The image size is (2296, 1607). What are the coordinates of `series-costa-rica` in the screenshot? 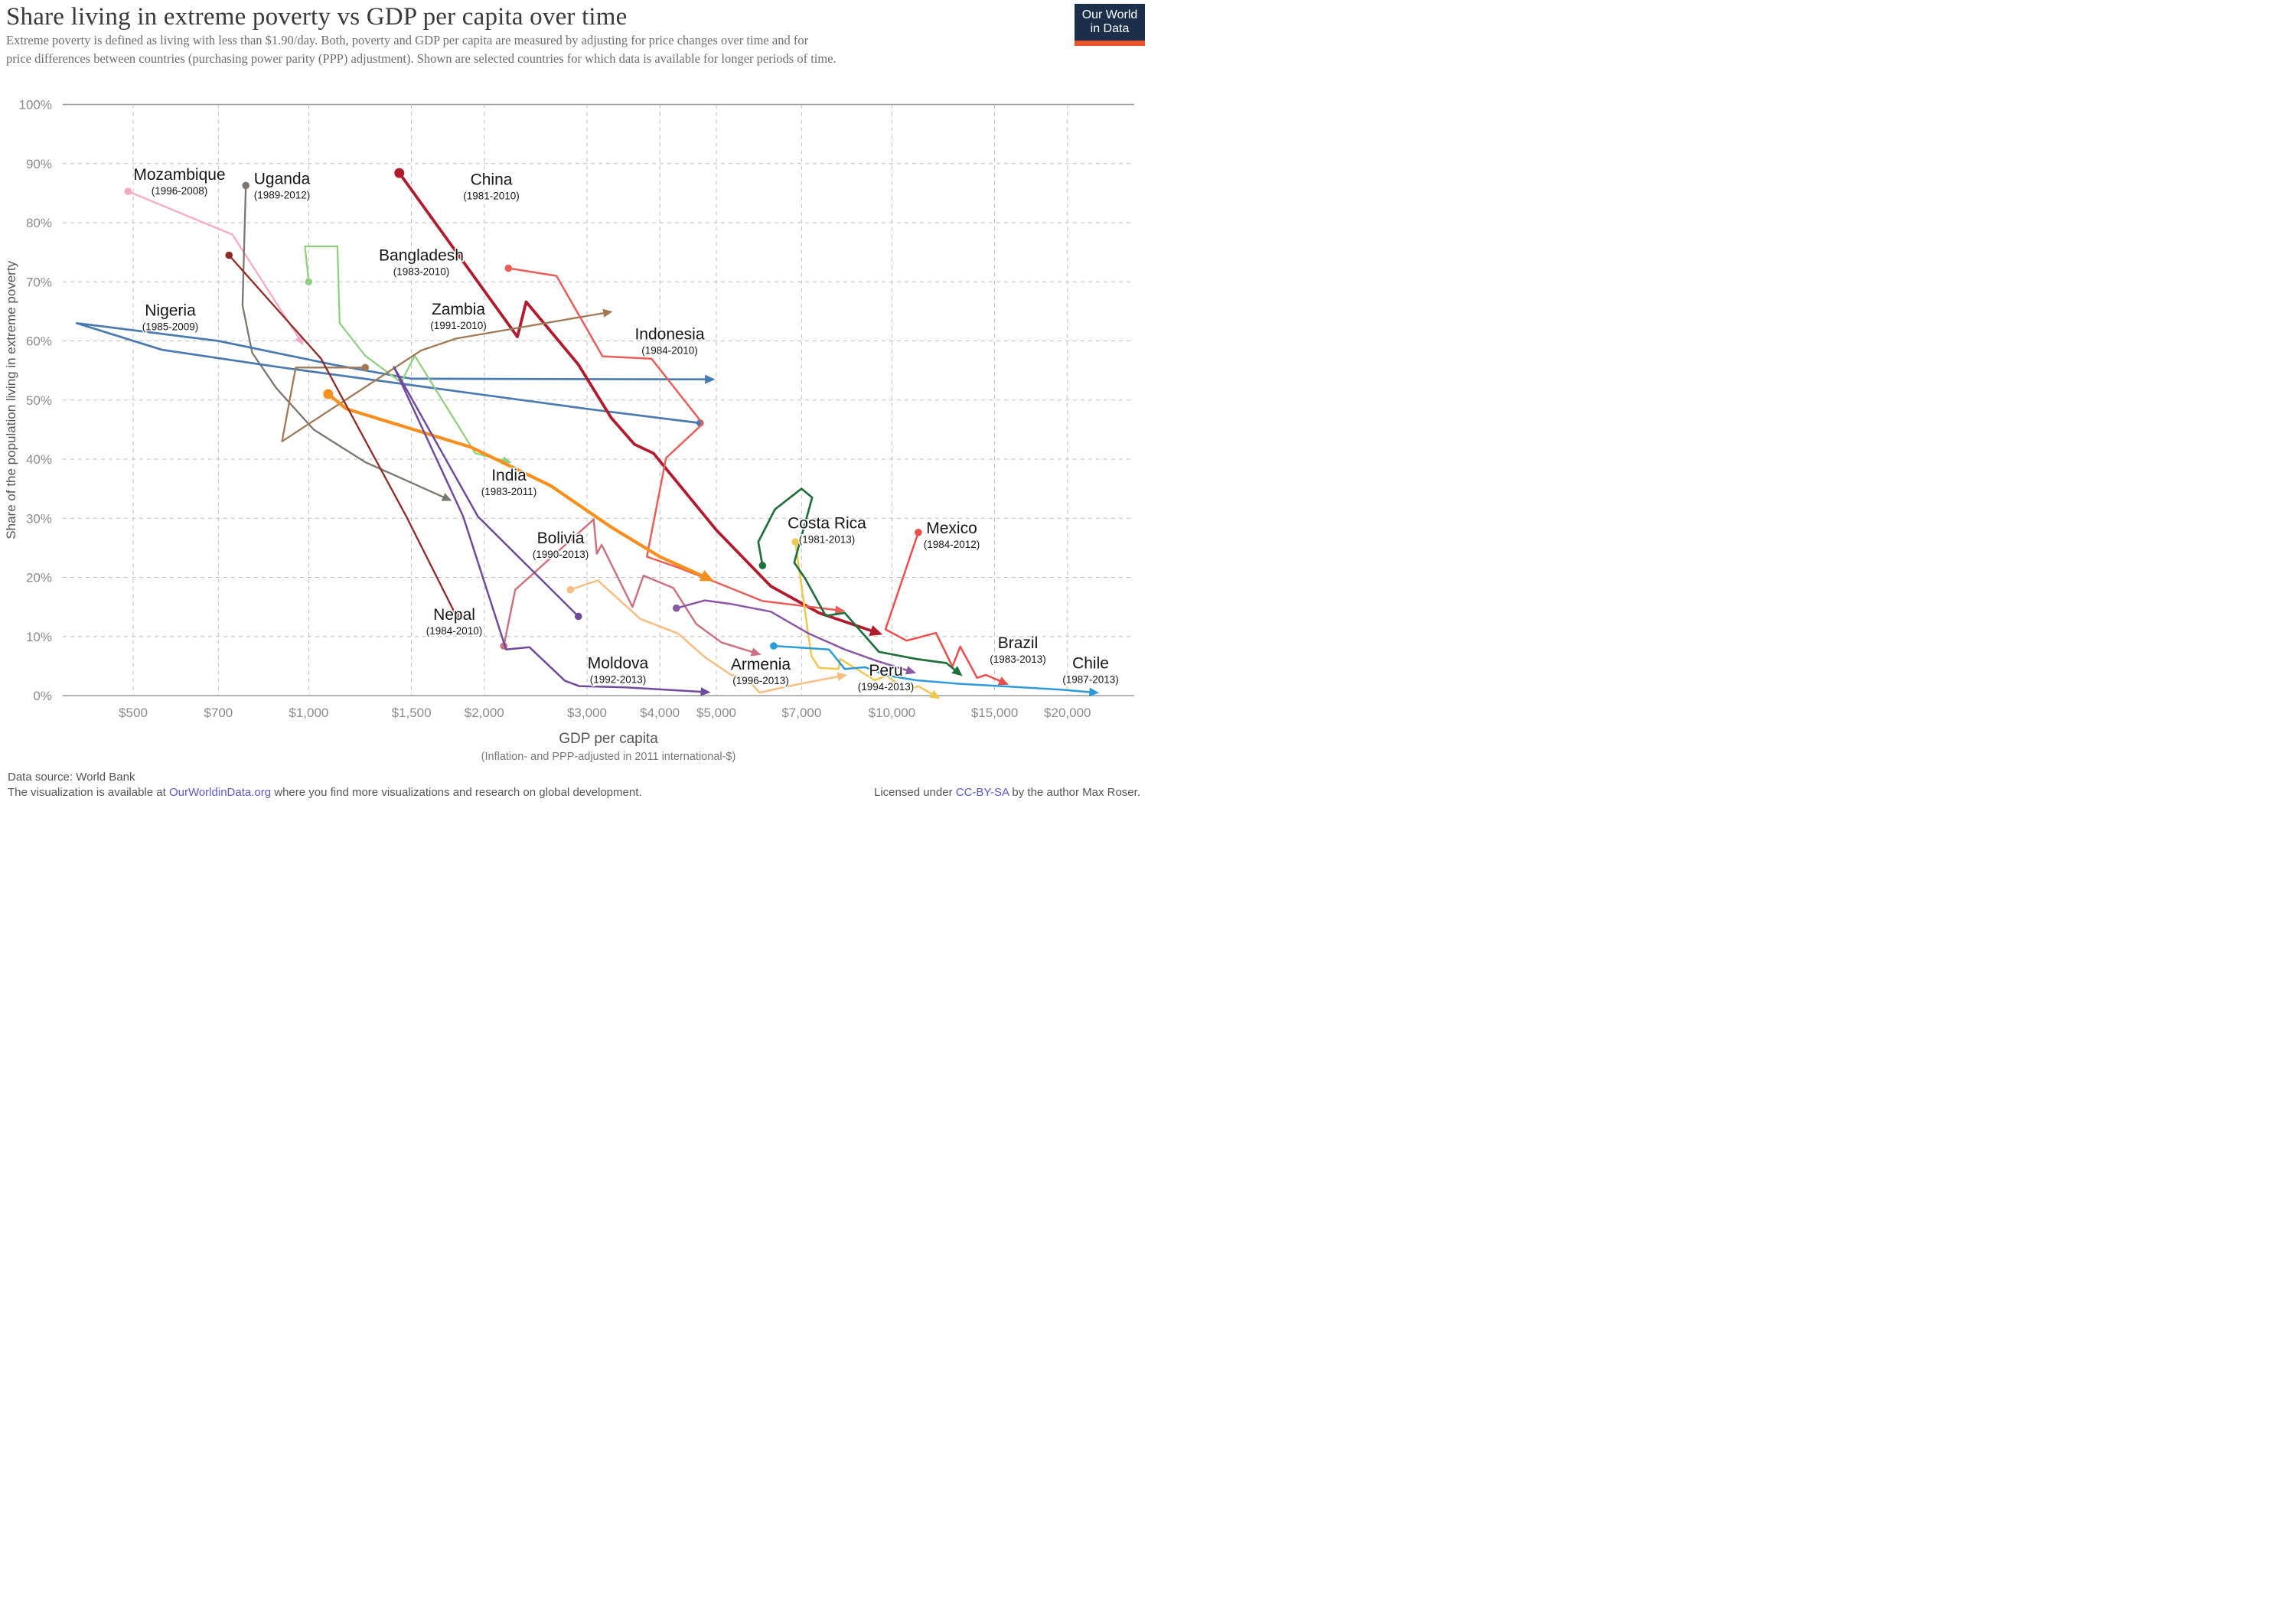 It's located at (866, 618).